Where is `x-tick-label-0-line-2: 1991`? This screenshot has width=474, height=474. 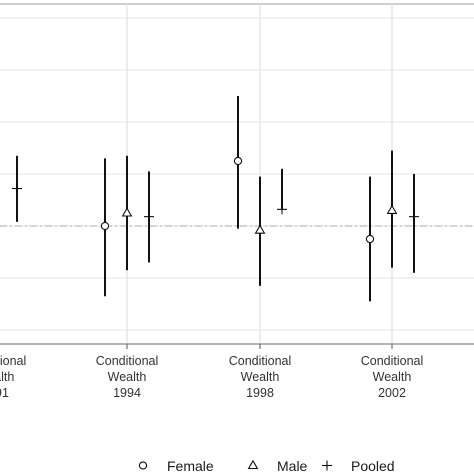 x-tick-label-0-line-2: 1991 is located at coordinates (4, 393).